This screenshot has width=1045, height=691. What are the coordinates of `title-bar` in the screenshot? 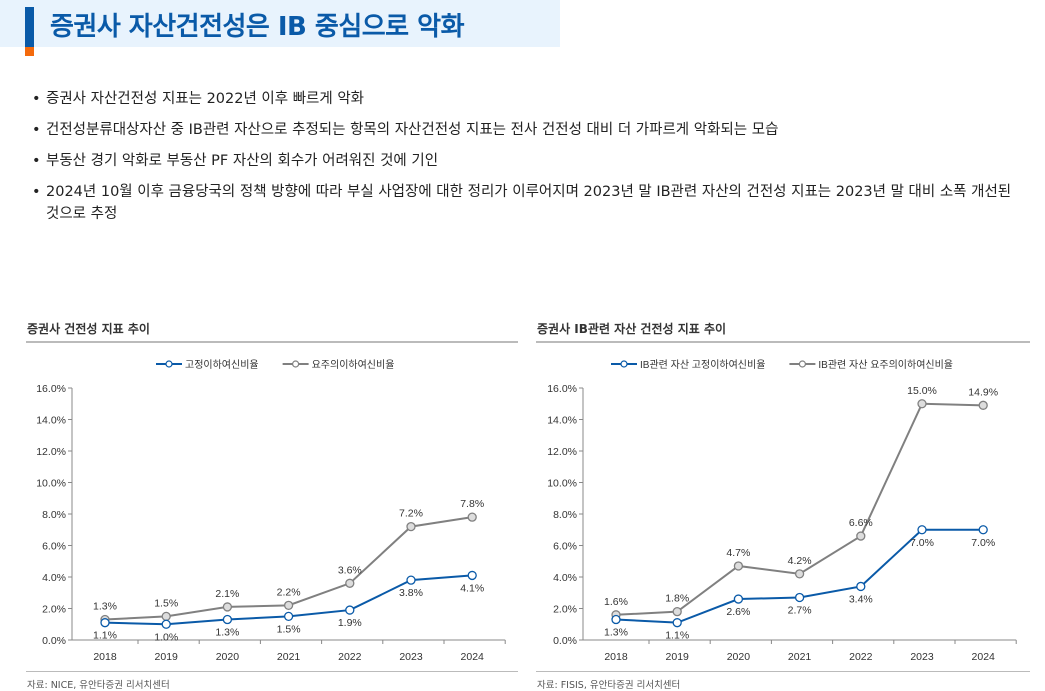 It's located at (280, 23).